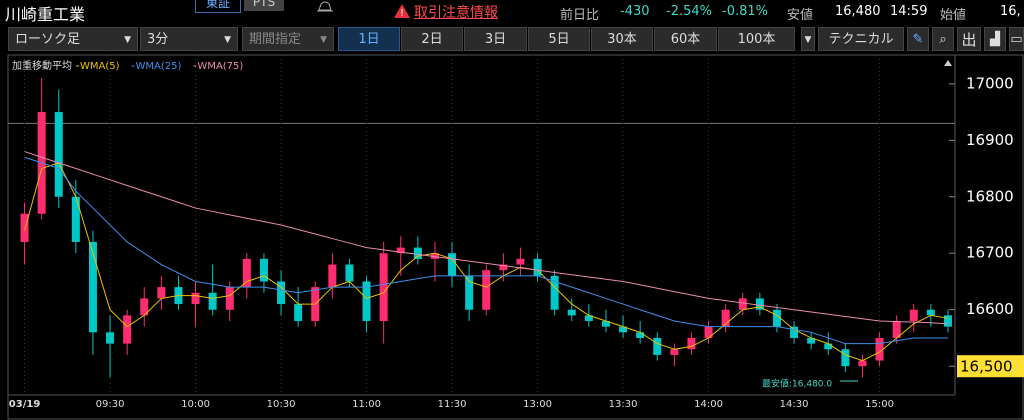 The width and height of the screenshot is (1024, 420). I want to click on period-select: 期間指定 ▼, so click(288, 39).